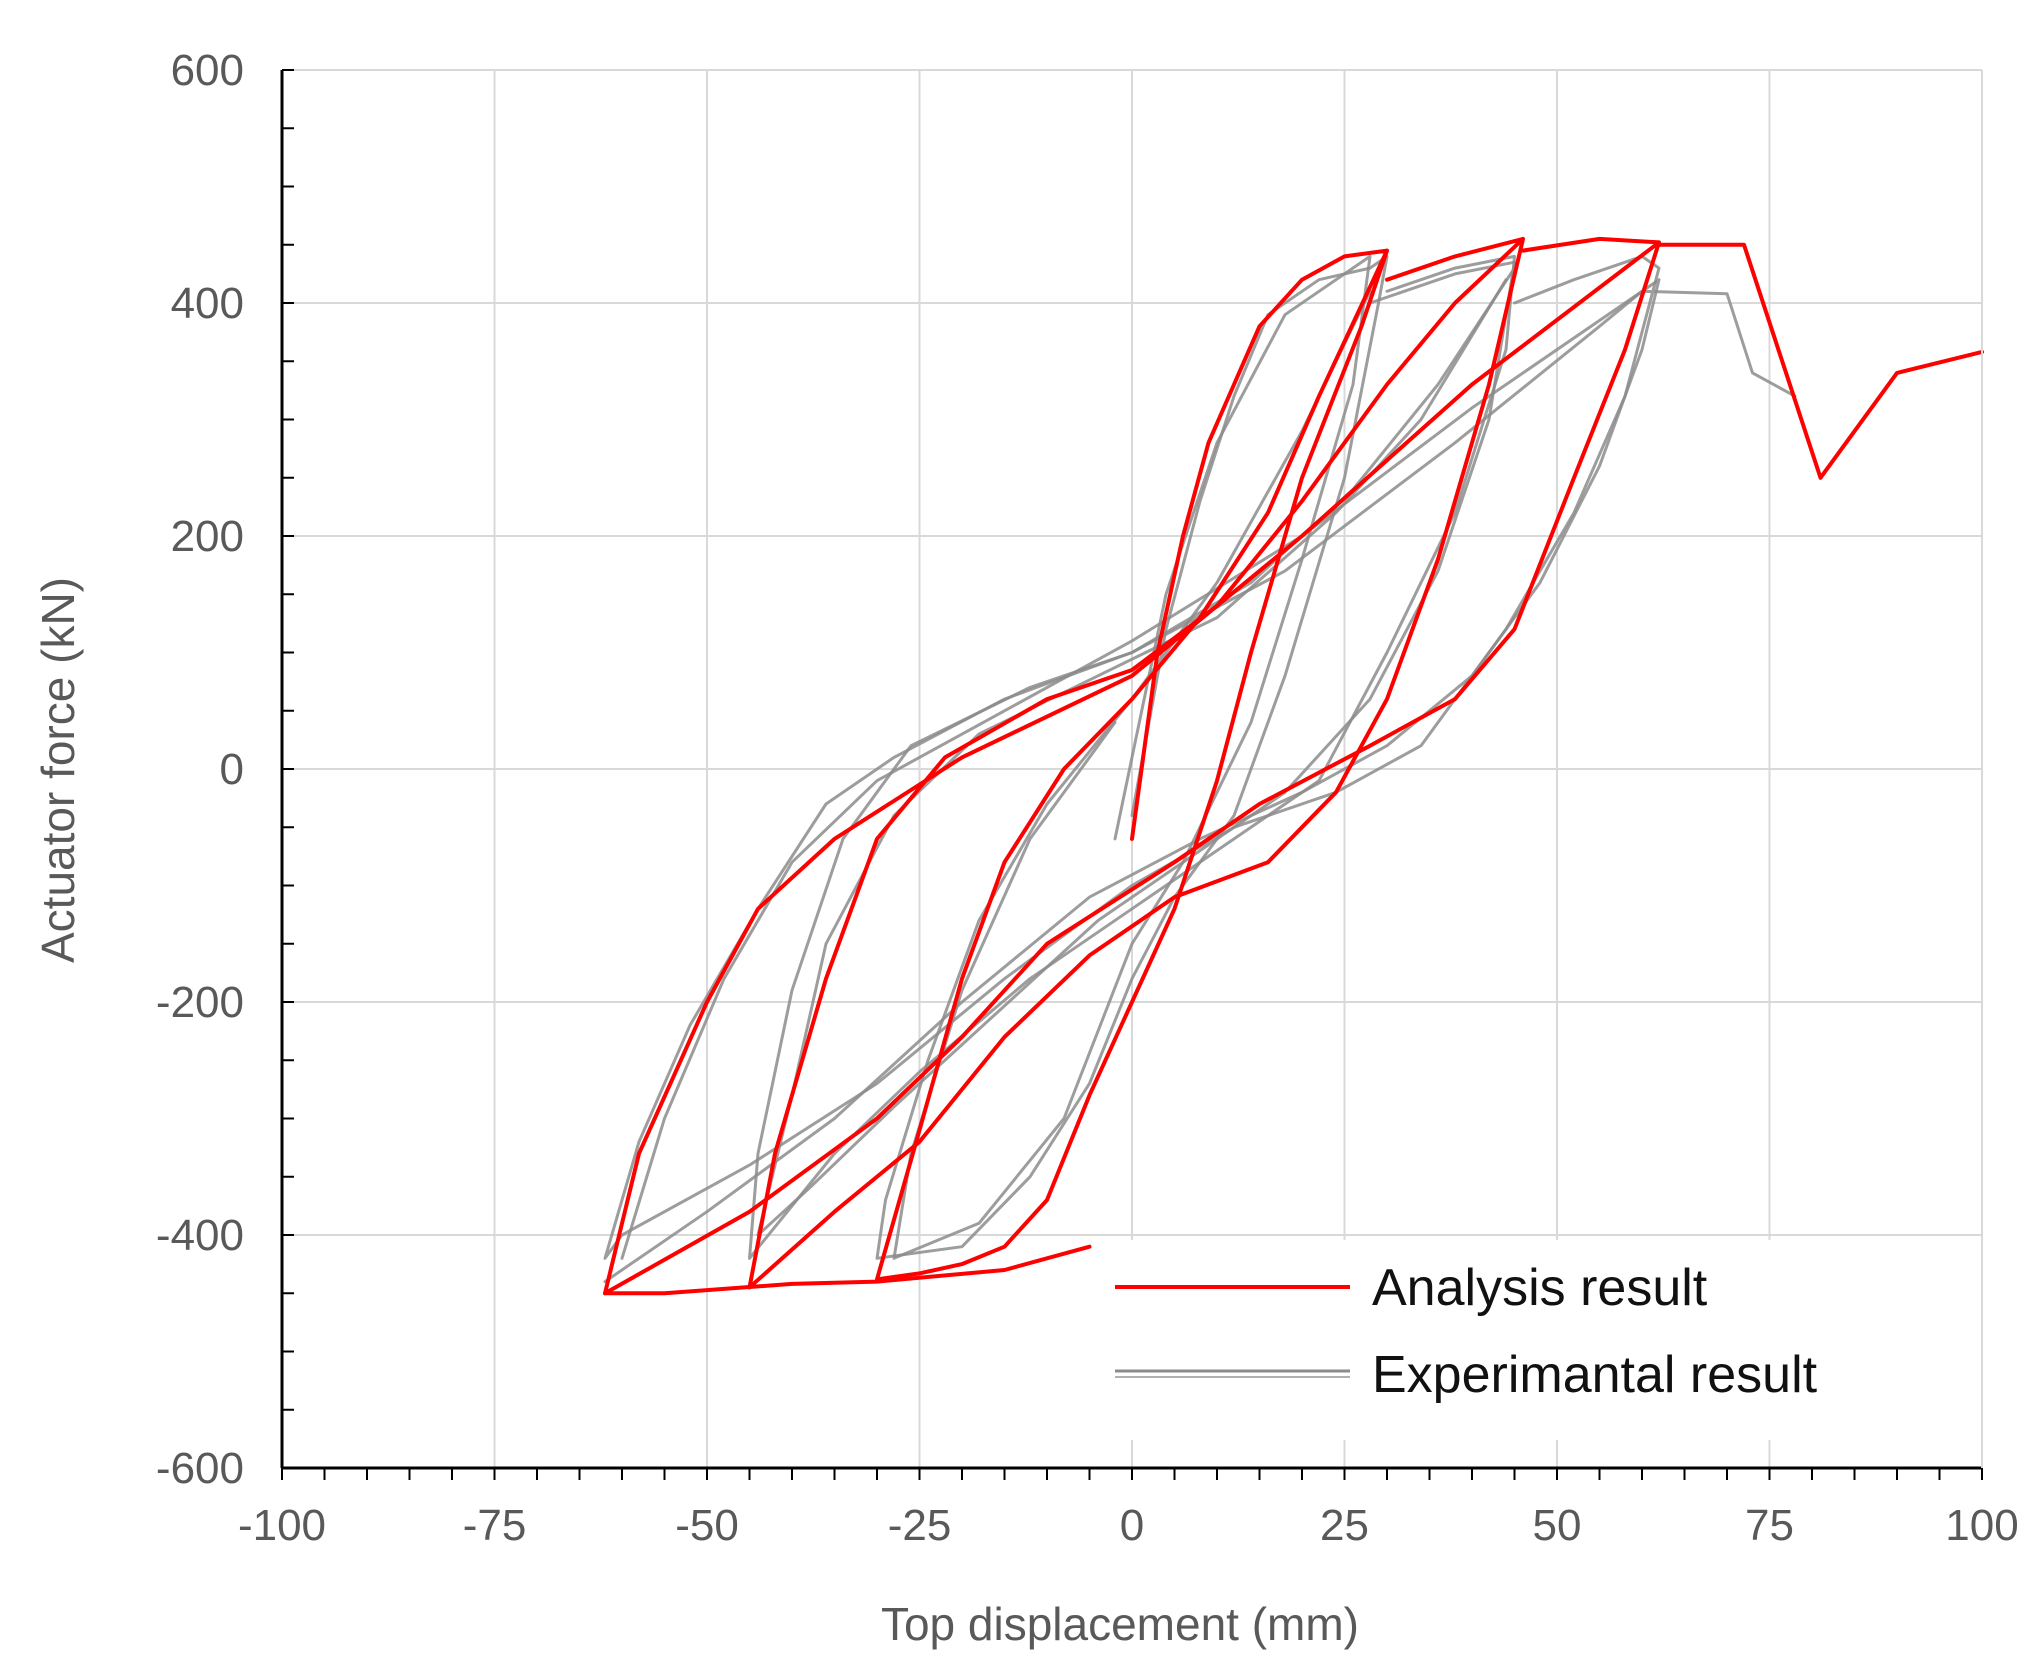 The height and width of the screenshot is (1673, 2044). I want to click on y-tick-label: -400, so click(200, 1235).